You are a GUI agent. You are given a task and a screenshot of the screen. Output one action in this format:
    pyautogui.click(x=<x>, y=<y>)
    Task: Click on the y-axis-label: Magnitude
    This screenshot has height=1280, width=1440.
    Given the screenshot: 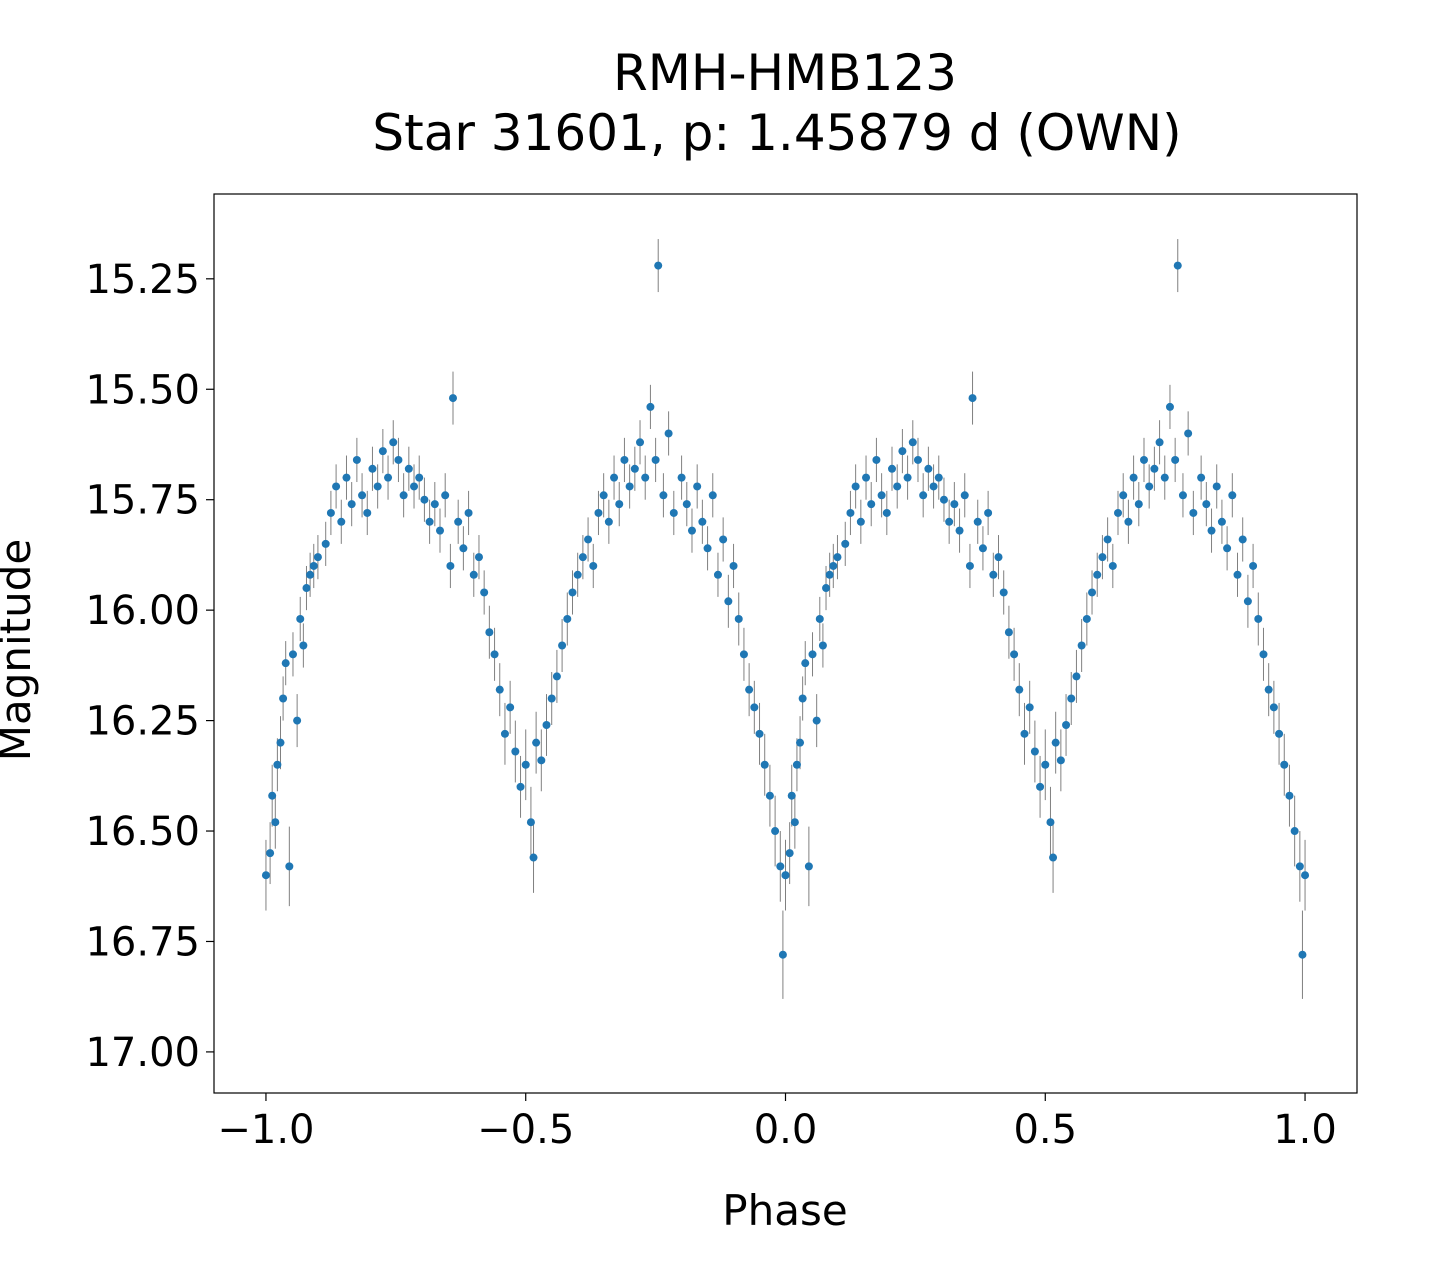 What is the action you would take?
    pyautogui.click(x=20, y=650)
    